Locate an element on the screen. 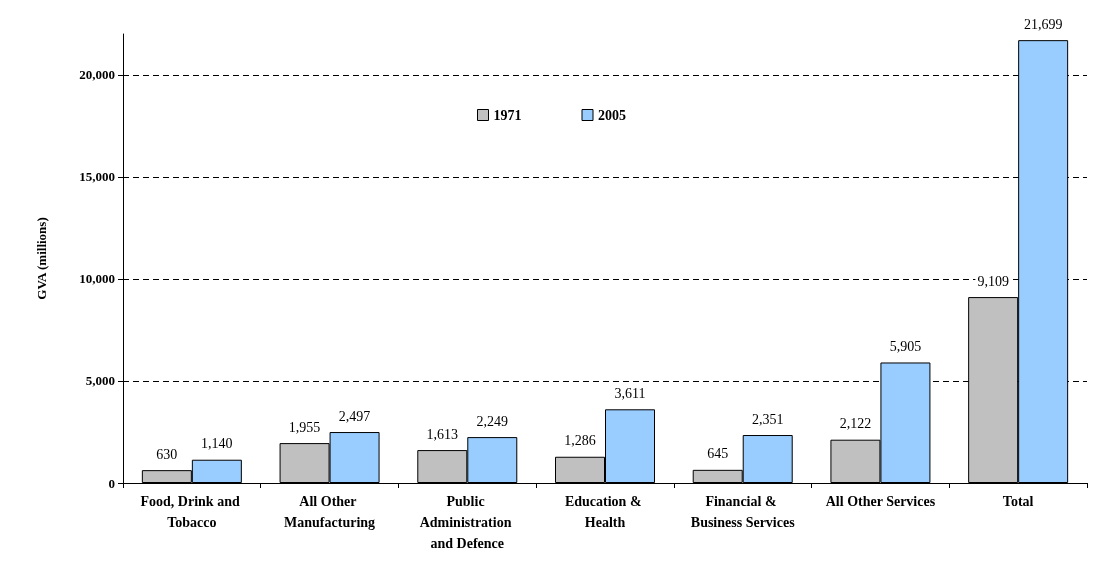  data-label: 1,140 is located at coordinates (217, 444).